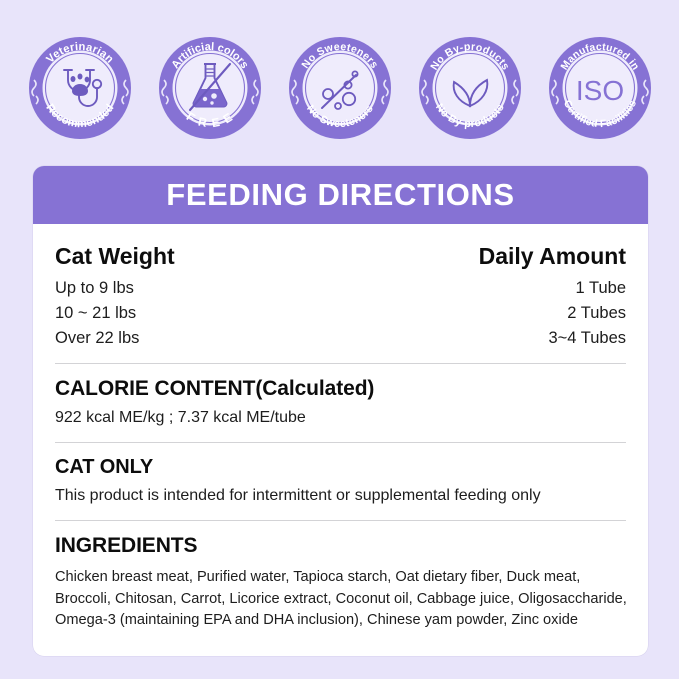  I want to click on cell-daily-amount: 2 Tubes, so click(596, 313).